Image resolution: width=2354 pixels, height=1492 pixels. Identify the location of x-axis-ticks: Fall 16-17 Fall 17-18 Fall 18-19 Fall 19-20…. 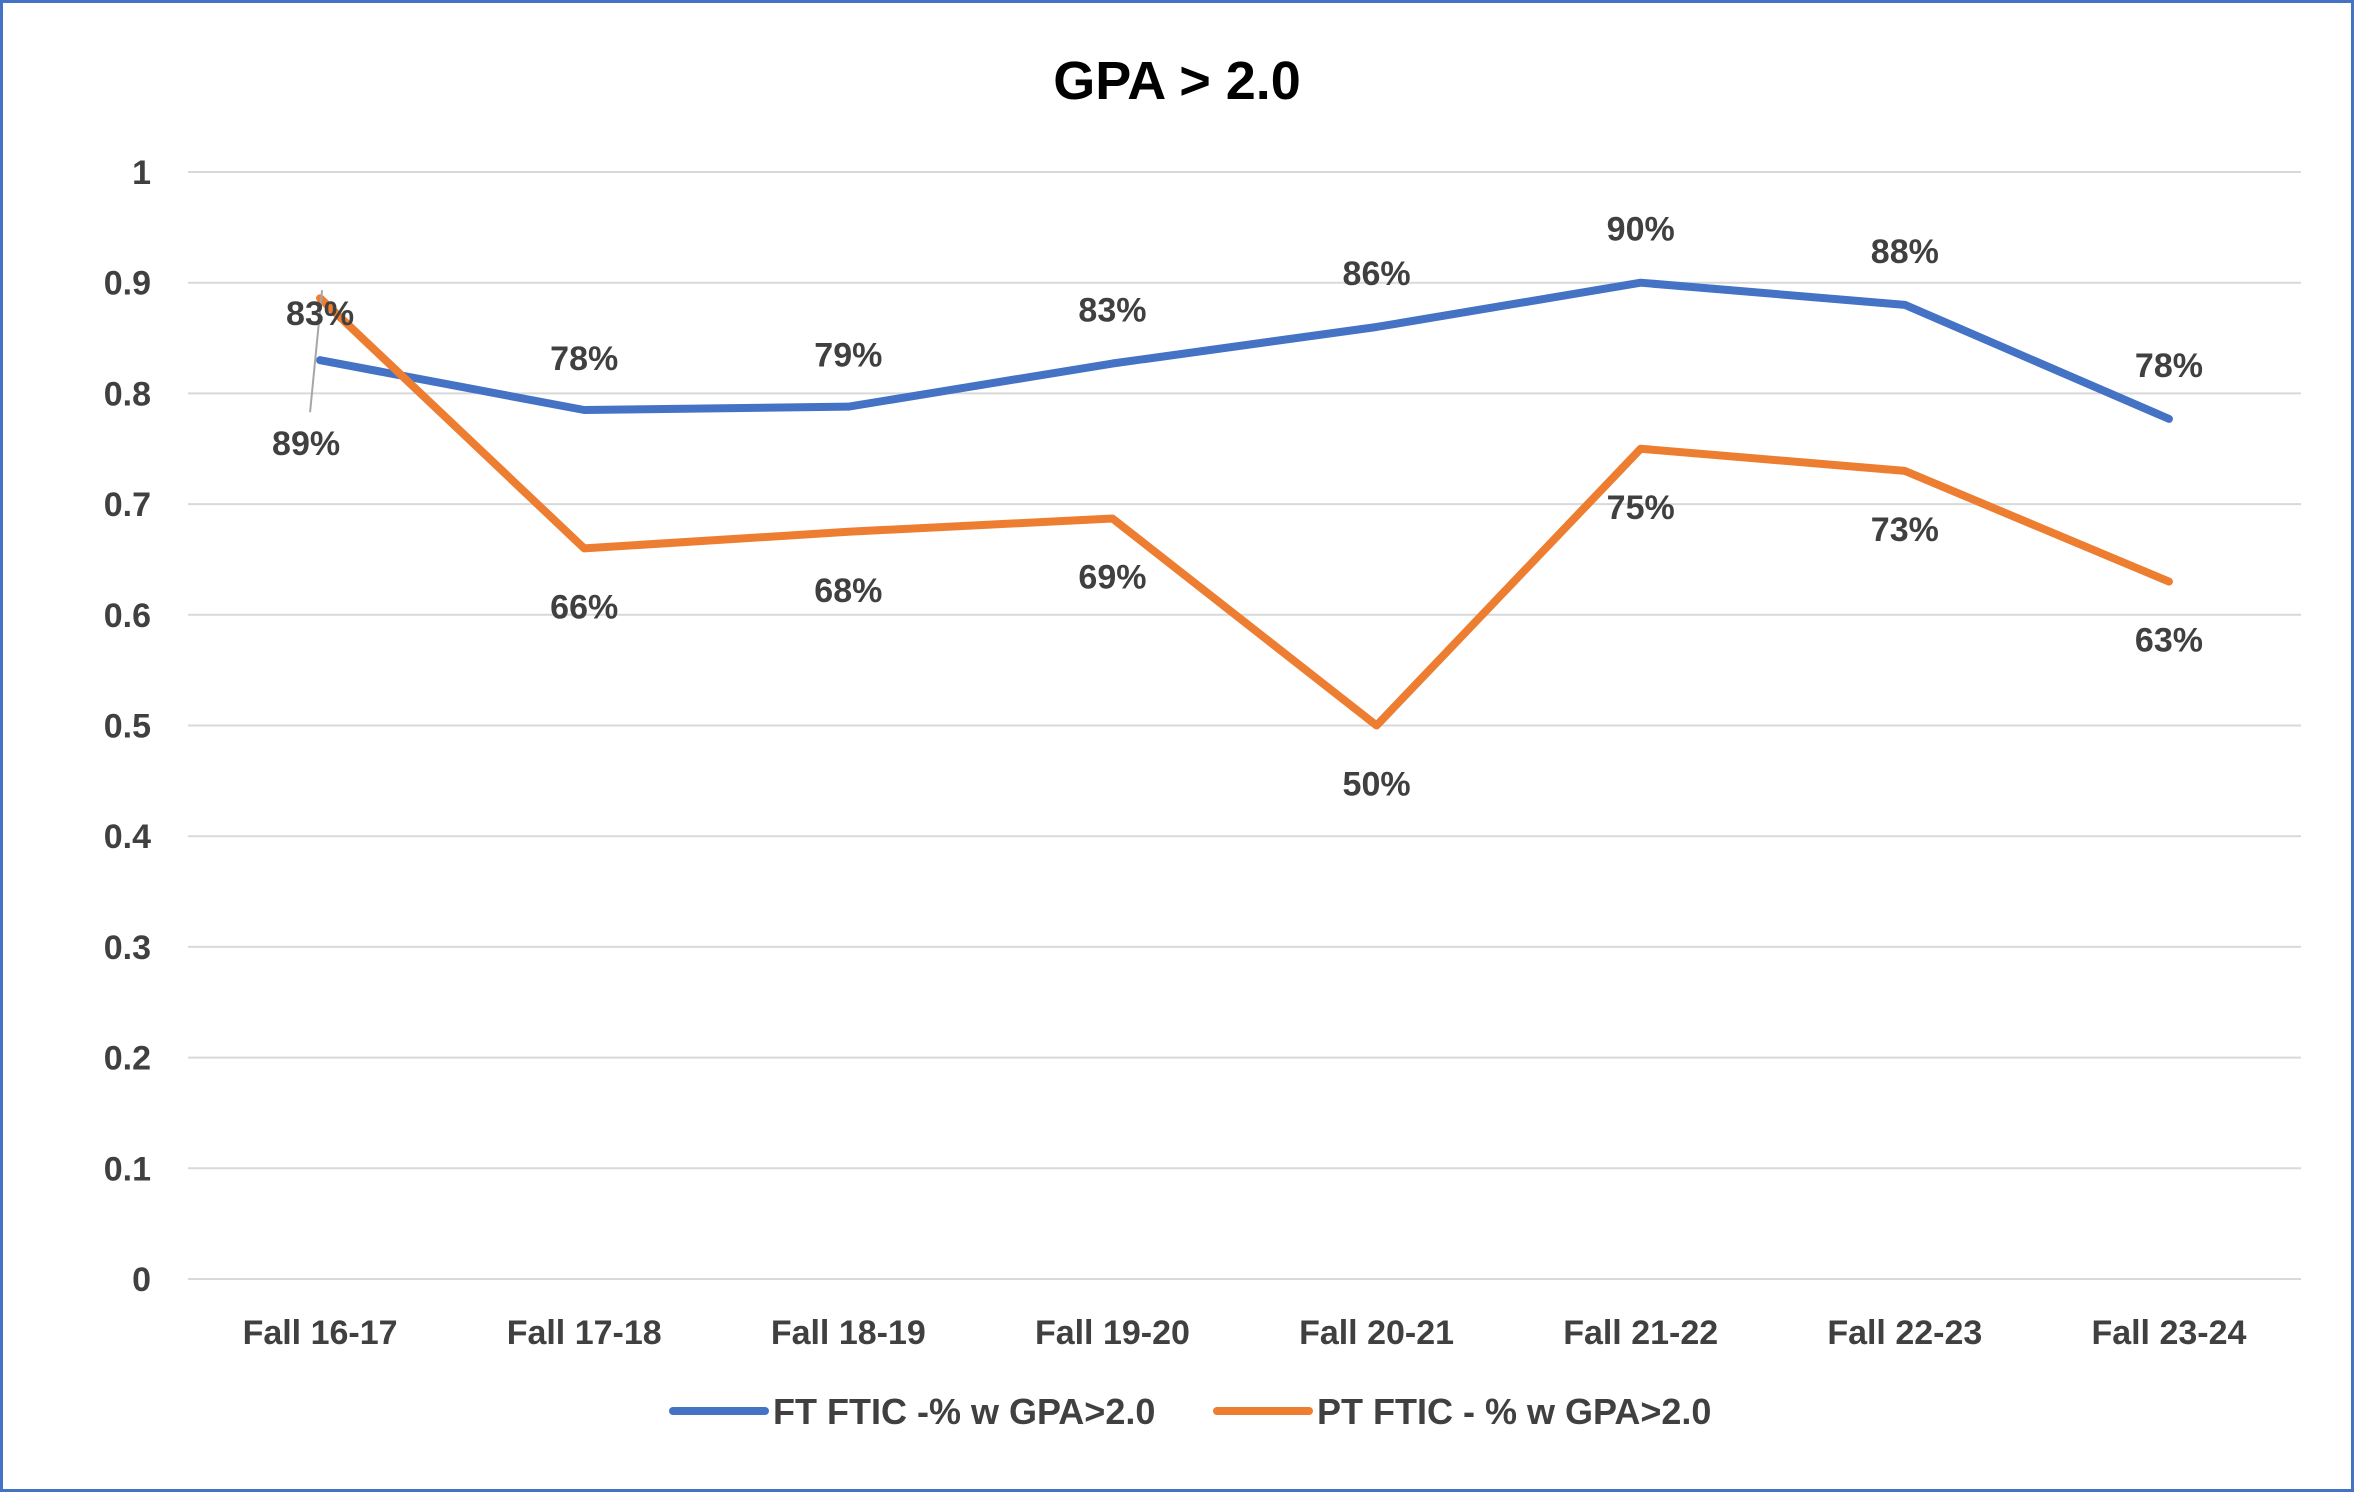
(1245, 1333).